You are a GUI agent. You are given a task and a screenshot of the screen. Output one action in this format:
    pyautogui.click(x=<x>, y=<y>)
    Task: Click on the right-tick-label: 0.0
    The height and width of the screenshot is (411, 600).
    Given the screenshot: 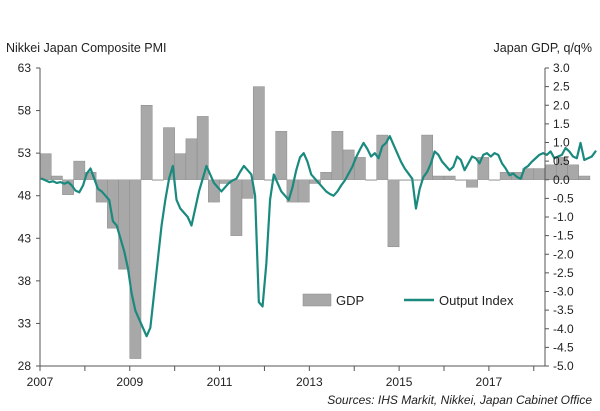 What is the action you would take?
    pyautogui.click(x=561, y=180)
    